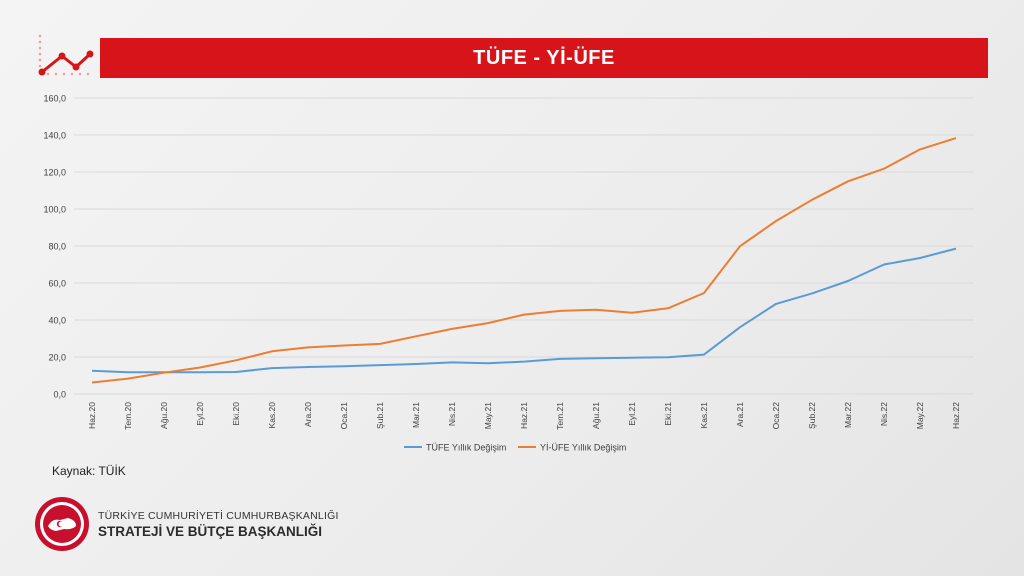 The image size is (1024, 576). I want to click on x-tick-label: May.21, so click(488, 416).